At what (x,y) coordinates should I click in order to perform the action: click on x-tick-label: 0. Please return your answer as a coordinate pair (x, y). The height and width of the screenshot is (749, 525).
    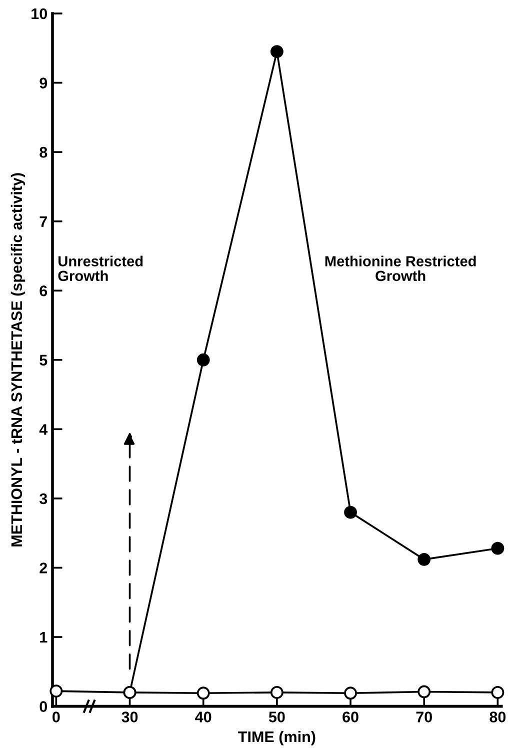
    Looking at the image, I should click on (56, 717).